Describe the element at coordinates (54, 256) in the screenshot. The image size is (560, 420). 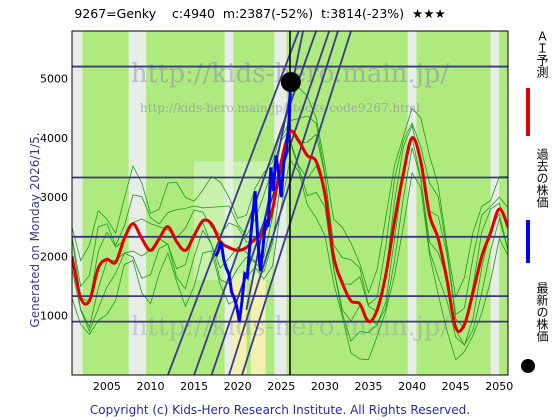
I see `y-tick-label: 2000` at that location.